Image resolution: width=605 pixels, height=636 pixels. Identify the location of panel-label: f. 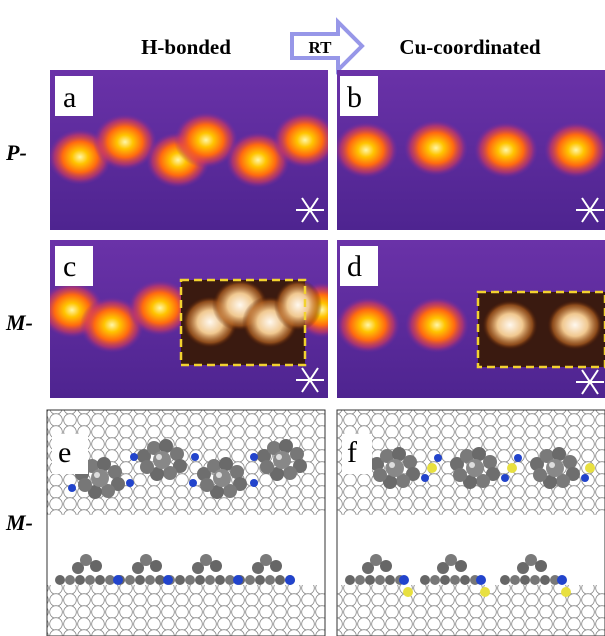
(352, 452).